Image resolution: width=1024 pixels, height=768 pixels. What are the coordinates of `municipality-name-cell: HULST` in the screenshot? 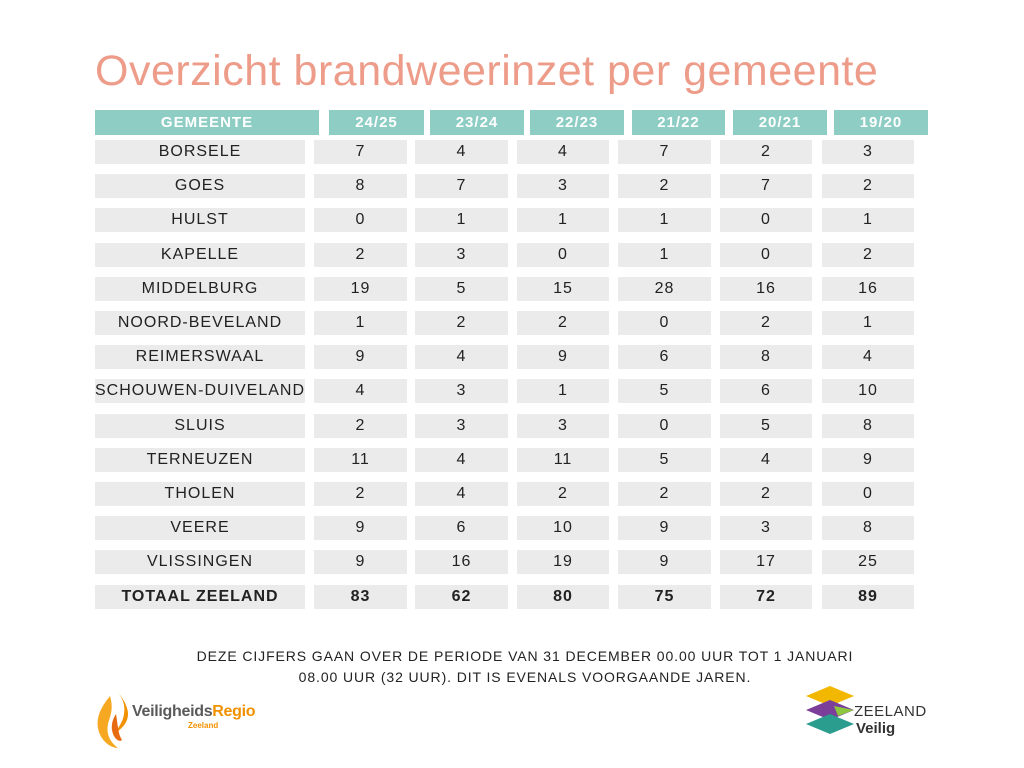 It's located at (200, 220).